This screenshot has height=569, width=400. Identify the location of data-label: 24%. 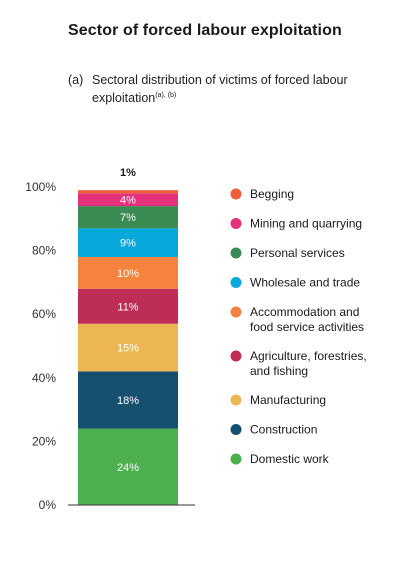
(128, 468).